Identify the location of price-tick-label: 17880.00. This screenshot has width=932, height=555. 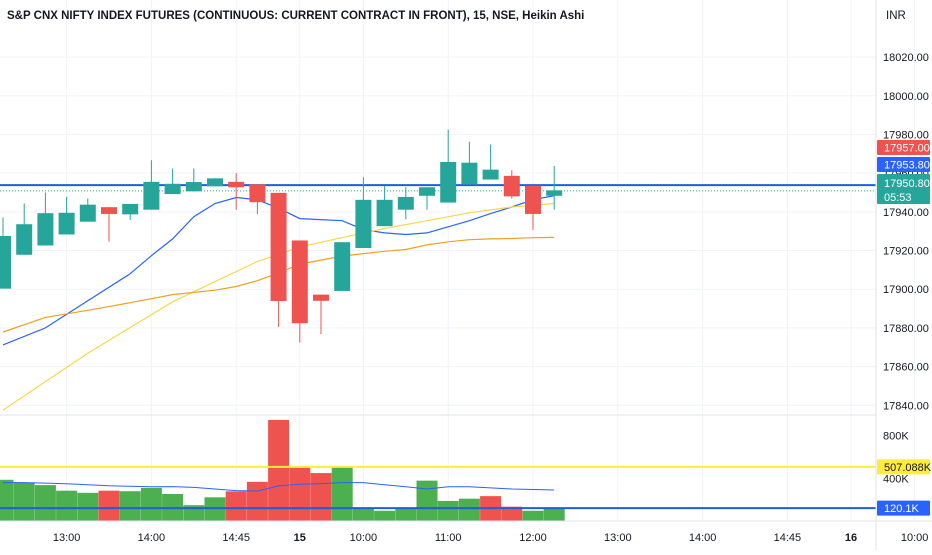
(906, 329).